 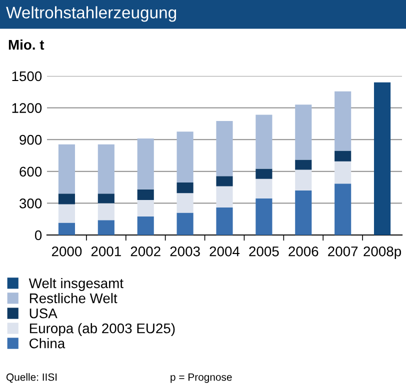 What do you see at coordinates (31, 203) in the screenshot?
I see `y-tick-label: 300` at bounding box center [31, 203].